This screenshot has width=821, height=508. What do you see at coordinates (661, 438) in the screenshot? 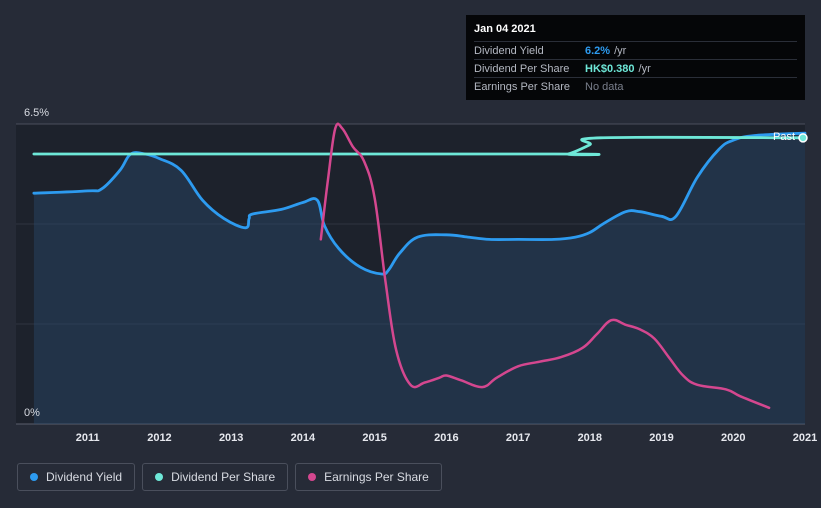
I see `x-tick-label: 2019` at bounding box center [661, 438].